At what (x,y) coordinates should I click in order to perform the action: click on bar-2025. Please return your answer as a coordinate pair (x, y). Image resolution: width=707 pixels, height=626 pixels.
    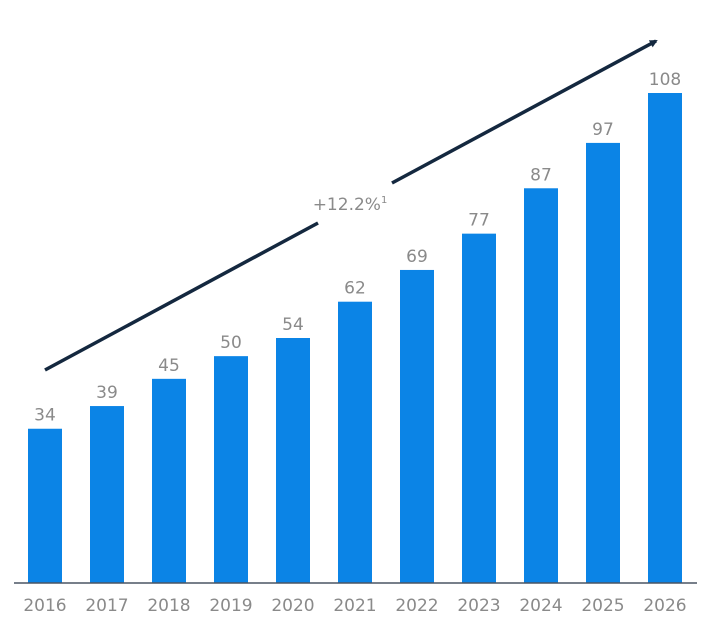
    Looking at the image, I should click on (603, 362).